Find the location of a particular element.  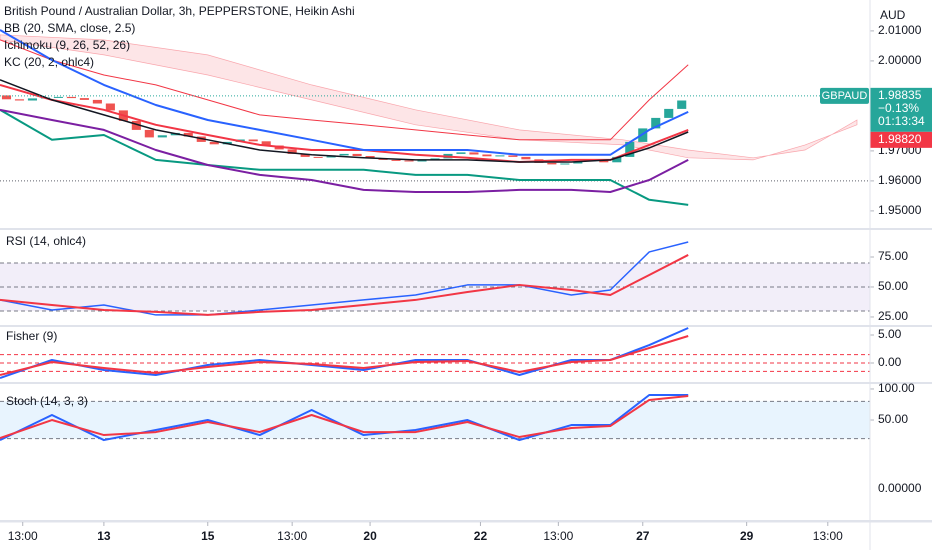

x-tick-label: 15 is located at coordinates (208, 536).